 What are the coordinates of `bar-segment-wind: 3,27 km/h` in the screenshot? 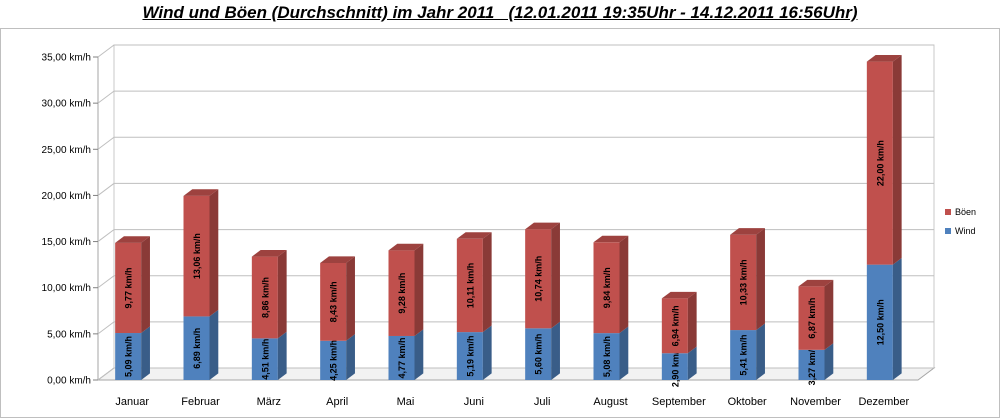 It's located at (816, 364).